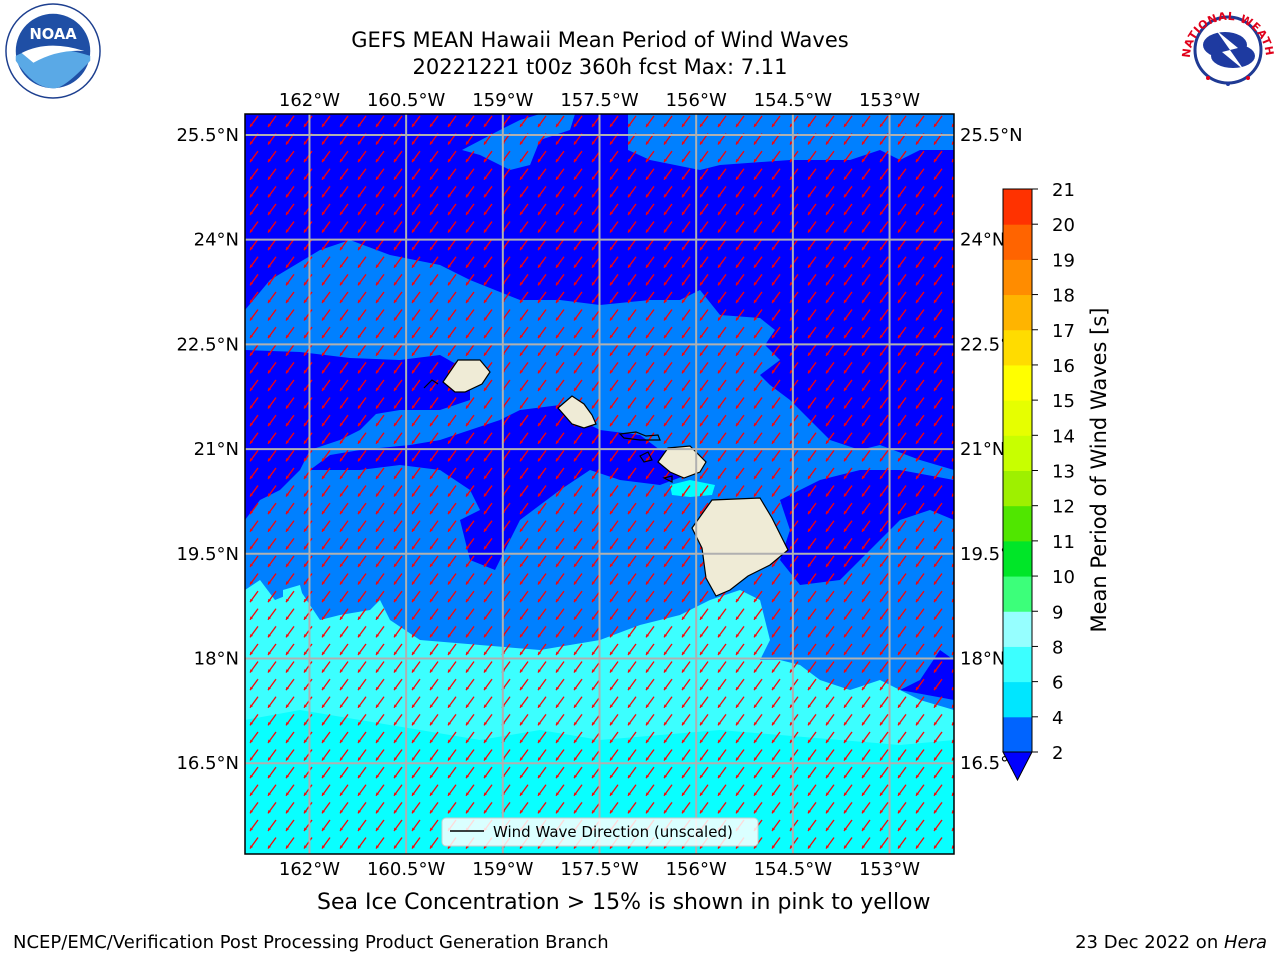 The image size is (1280, 960). Describe the element at coordinates (309, 100) in the screenshot. I see `lon-tick-label-top: 162°W` at that location.